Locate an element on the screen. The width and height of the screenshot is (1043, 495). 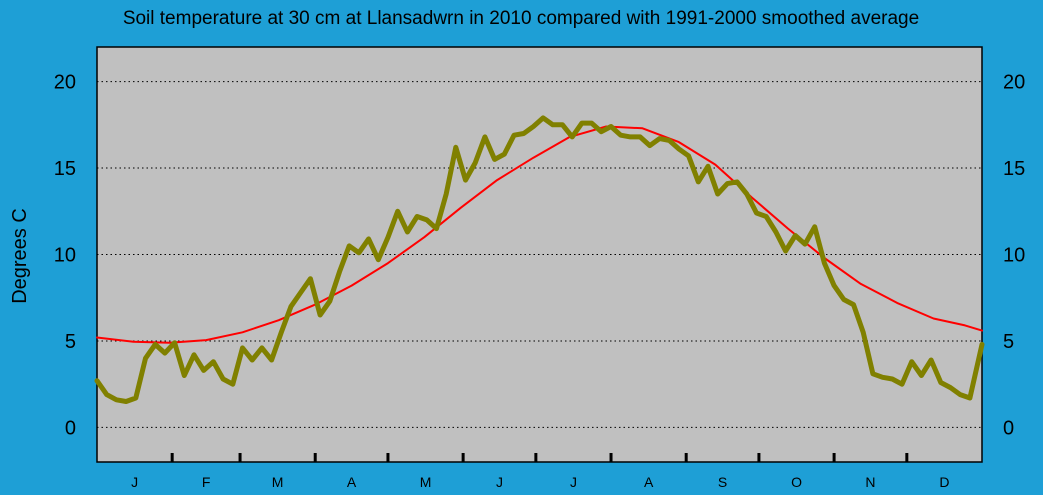
month-label-6: J is located at coordinates (573, 482).